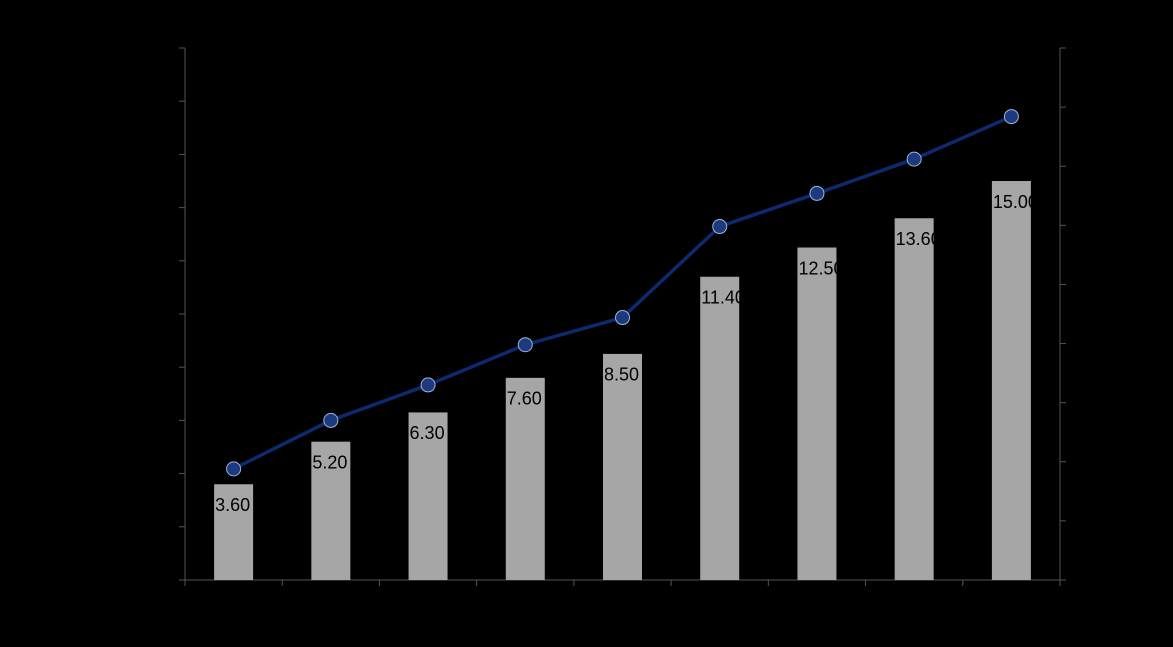  I want to click on data-label: 5.20, so click(329, 462).